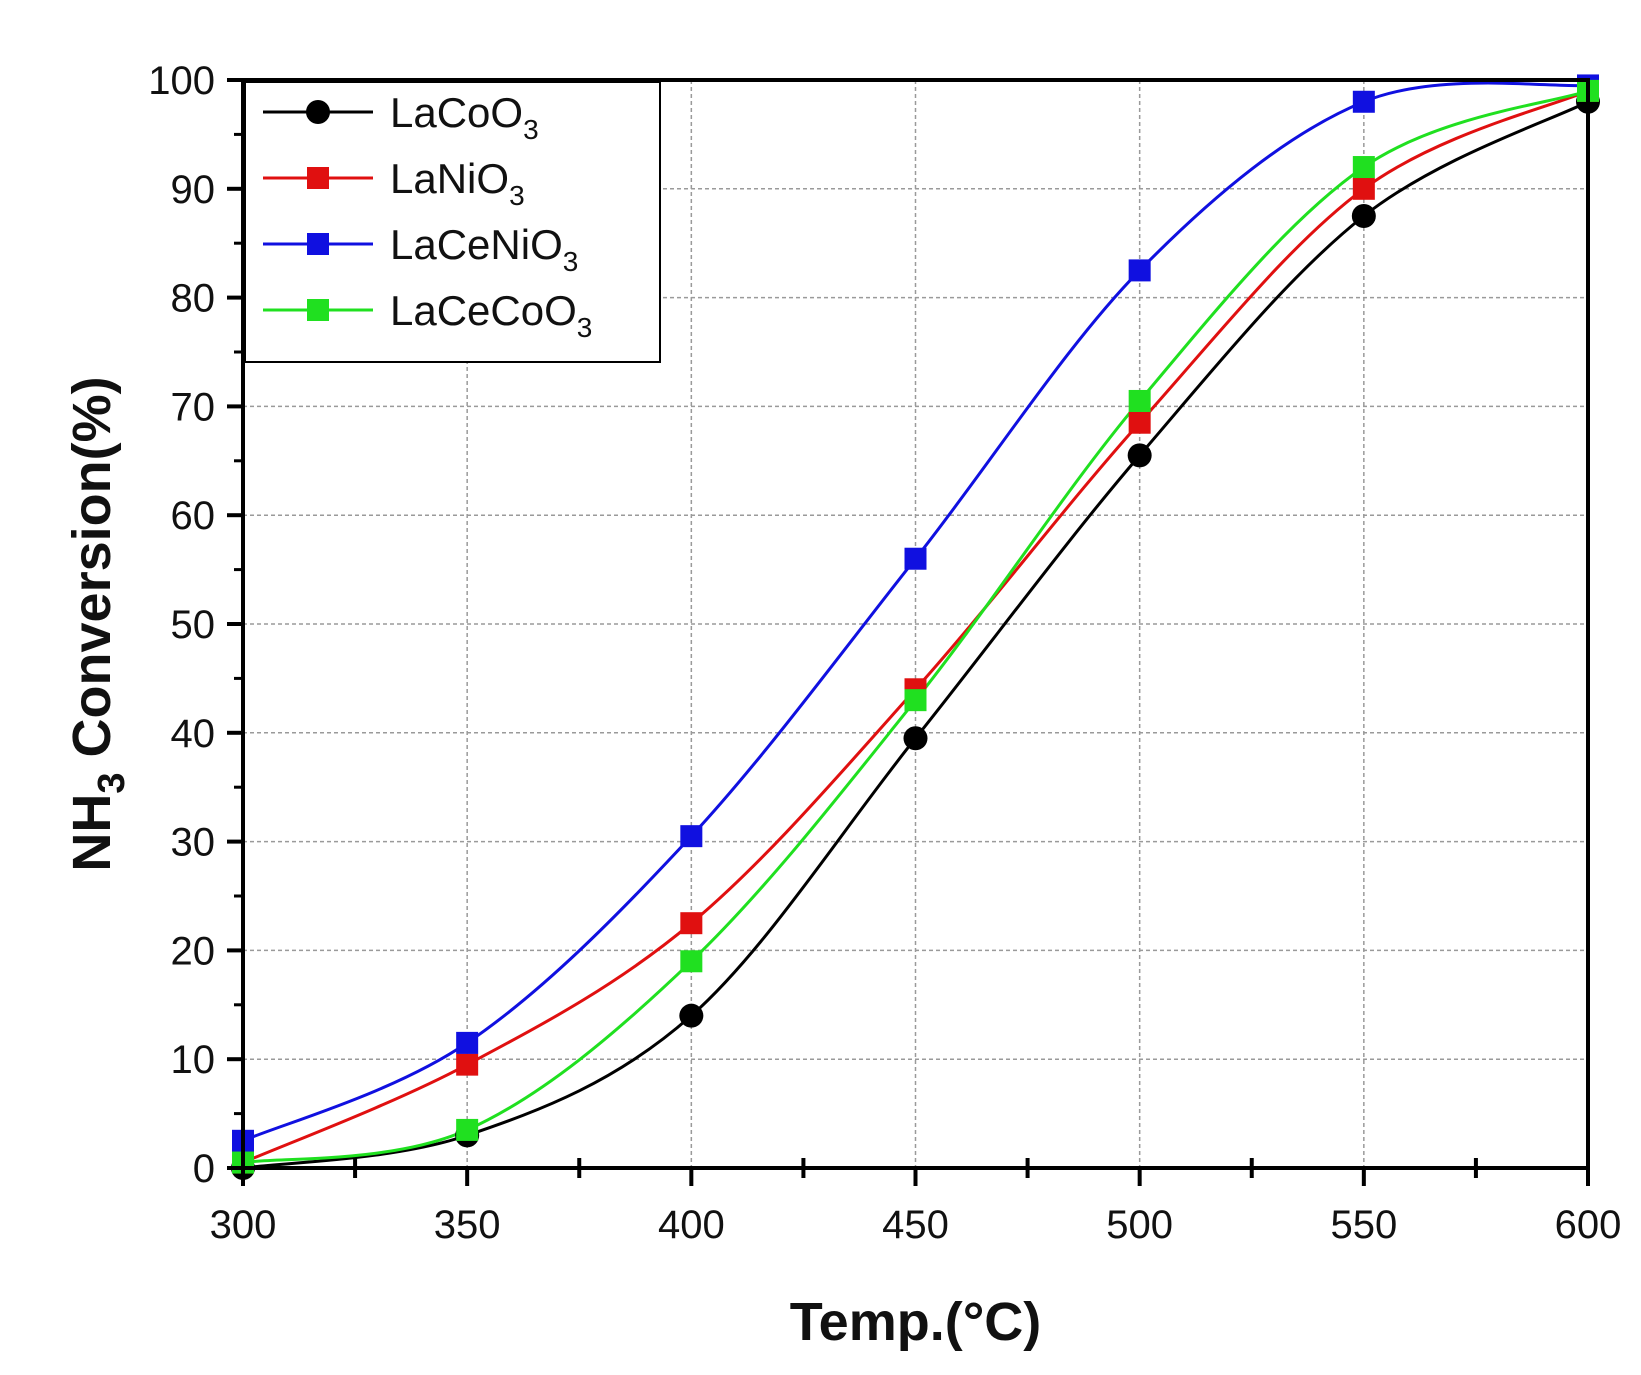 This screenshot has width=1641, height=1375. I want to click on legend-label-lacenio: LaCeNiO3, so click(484, 249).